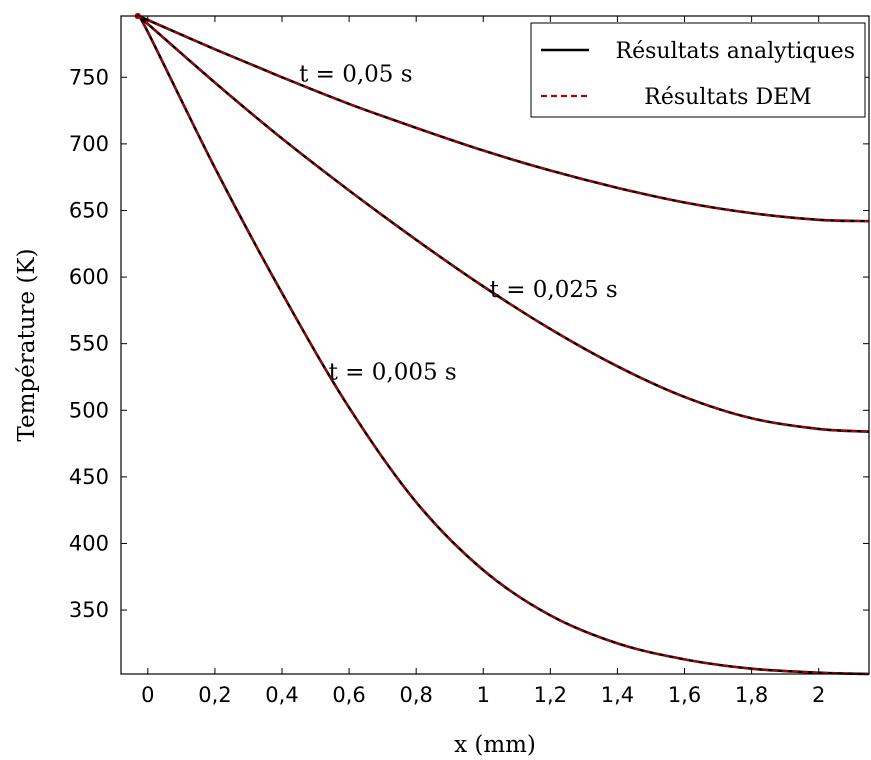 The width and height of the screenshot is (871, 760). Describe the element at coordinates (89, 410) in the screenshot. I see `y-tick-label: 500` at that location.